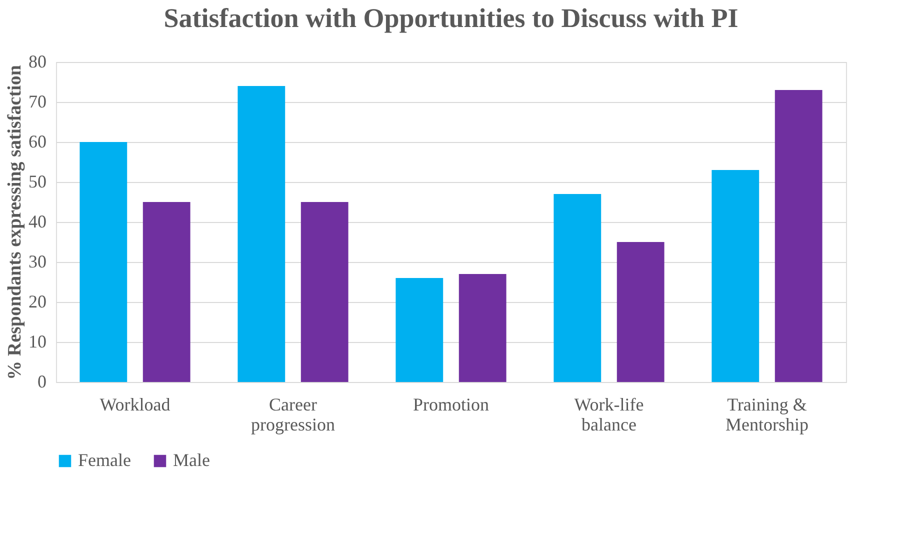  Describe the element at coordinates (37, 342) in the screenshot. I see `y-tick-label: 10` at that location.